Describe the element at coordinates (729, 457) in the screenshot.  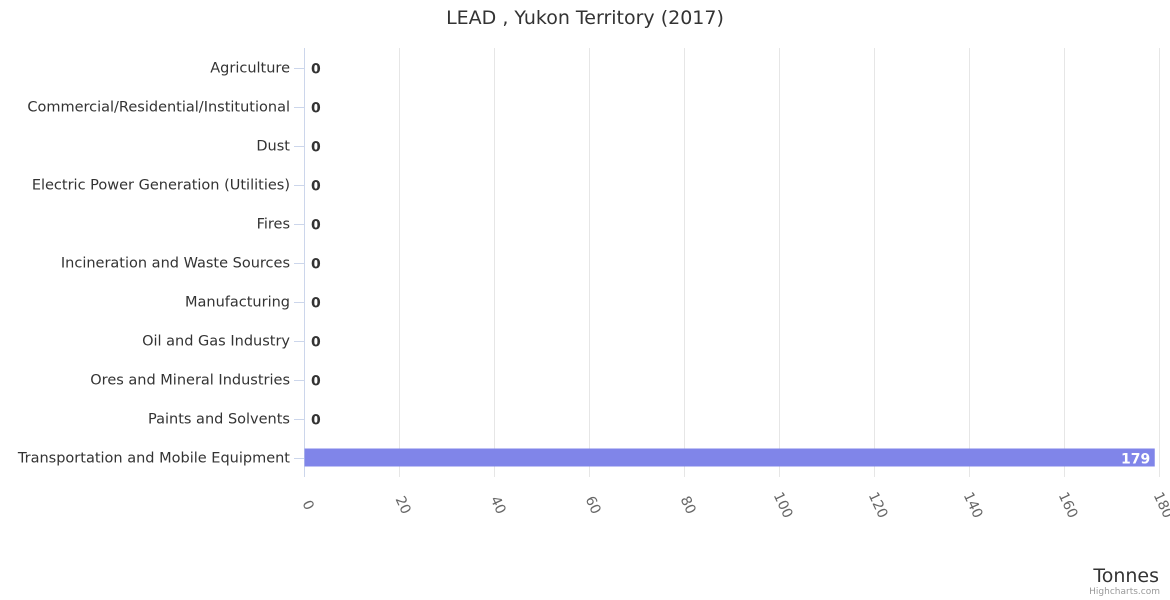
I see `bar` at that location.